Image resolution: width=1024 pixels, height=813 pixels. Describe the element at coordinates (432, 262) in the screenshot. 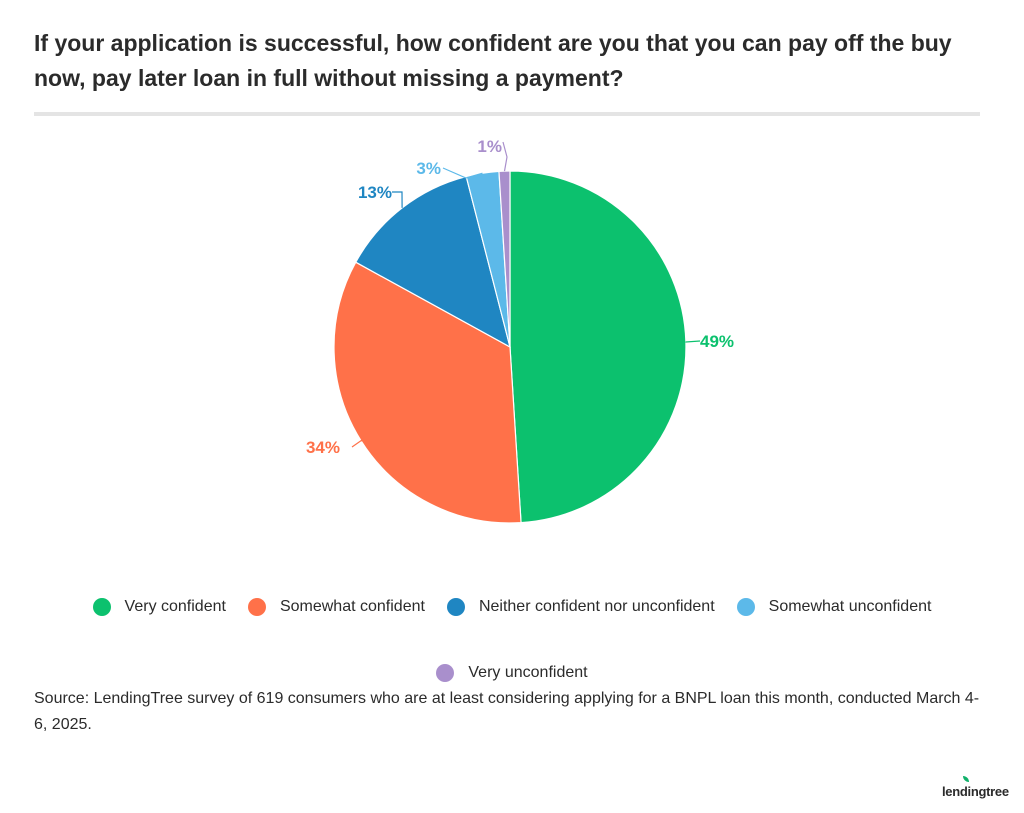

I see `pie-slice-neither-confident-nor-unconfident` at that location.